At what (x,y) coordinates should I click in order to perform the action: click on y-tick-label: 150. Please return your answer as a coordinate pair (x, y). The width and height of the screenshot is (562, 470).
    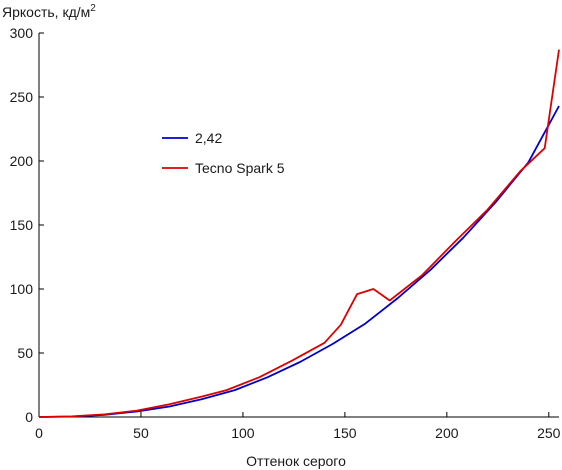
    Looking at the image, I should click on (22, 225).